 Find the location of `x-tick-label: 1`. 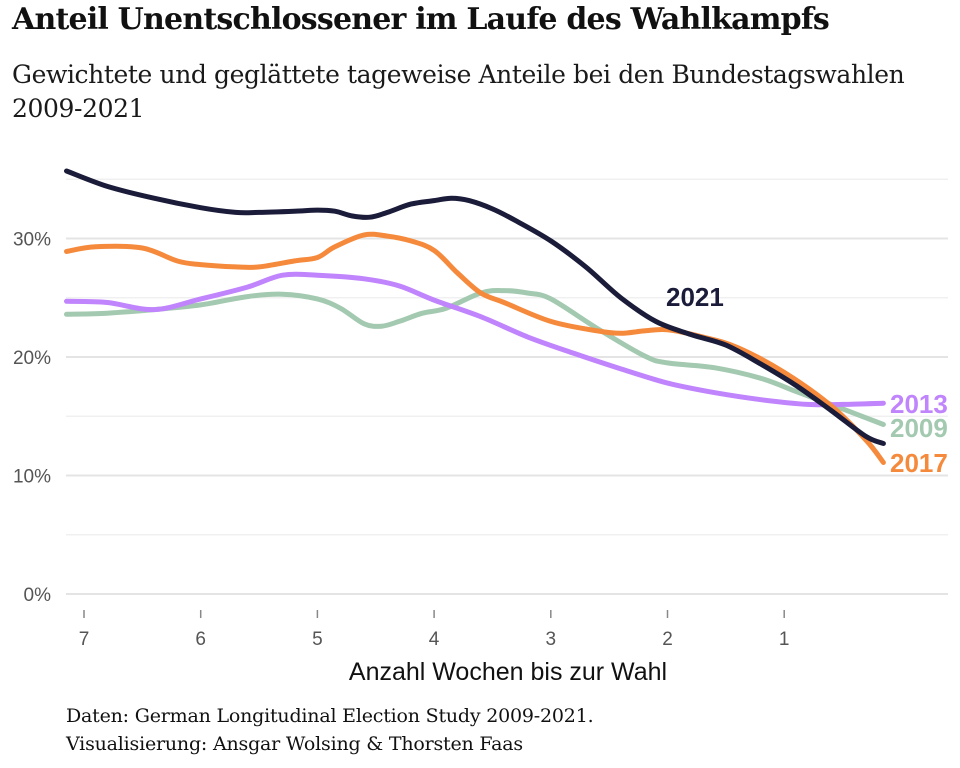

x-tick-label: 1 is located at coordinates (784, 639).